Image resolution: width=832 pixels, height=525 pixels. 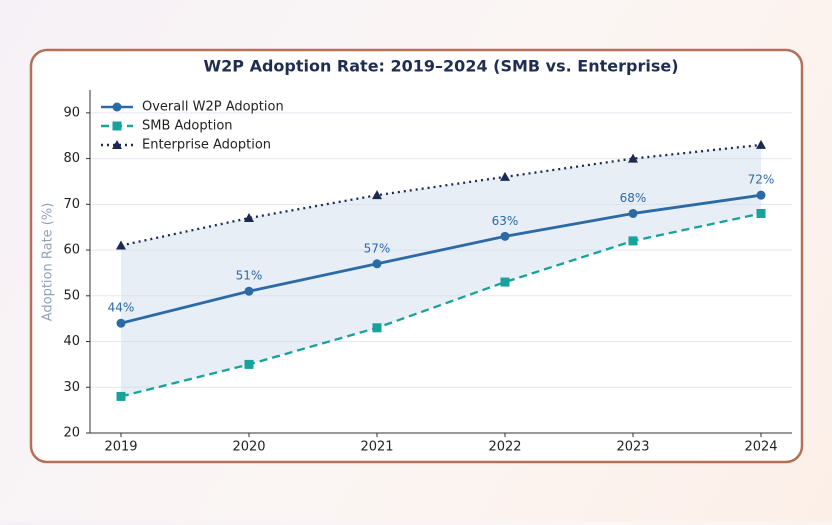 I want to click on y-tick-label: 90, so click(x=71, y=112).